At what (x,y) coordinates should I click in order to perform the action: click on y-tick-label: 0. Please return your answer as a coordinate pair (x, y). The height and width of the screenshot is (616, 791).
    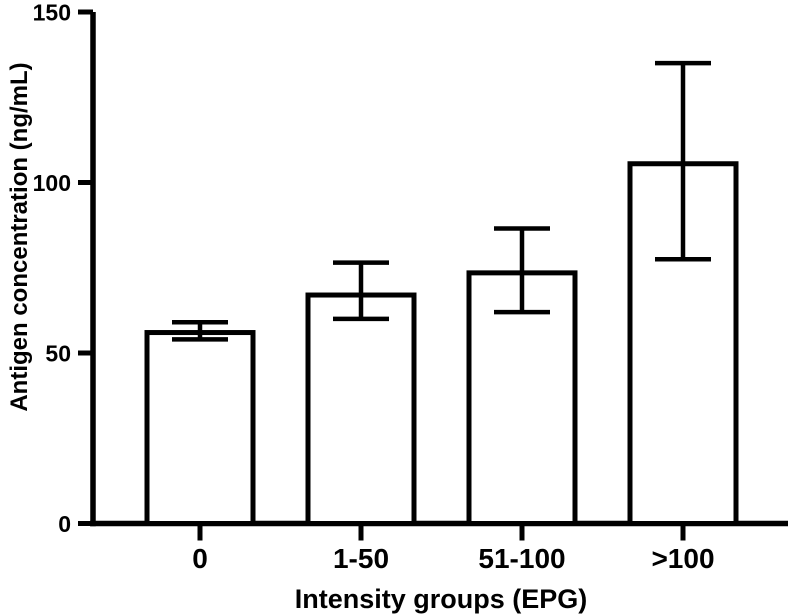
    Looking at the image, I should click on (64, 524).